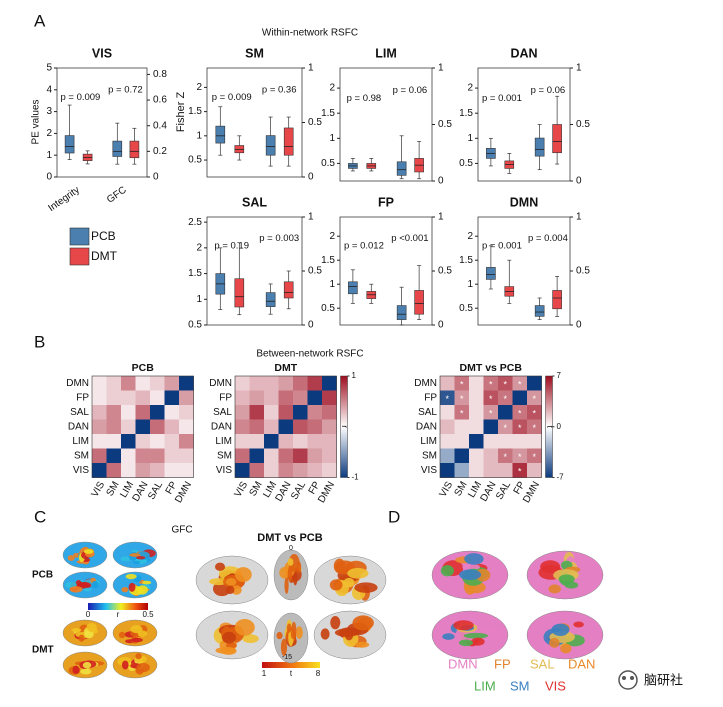 The width and height of the screenshot is (723, 707). I want to click on row-label: SAL, so click(427, 412).